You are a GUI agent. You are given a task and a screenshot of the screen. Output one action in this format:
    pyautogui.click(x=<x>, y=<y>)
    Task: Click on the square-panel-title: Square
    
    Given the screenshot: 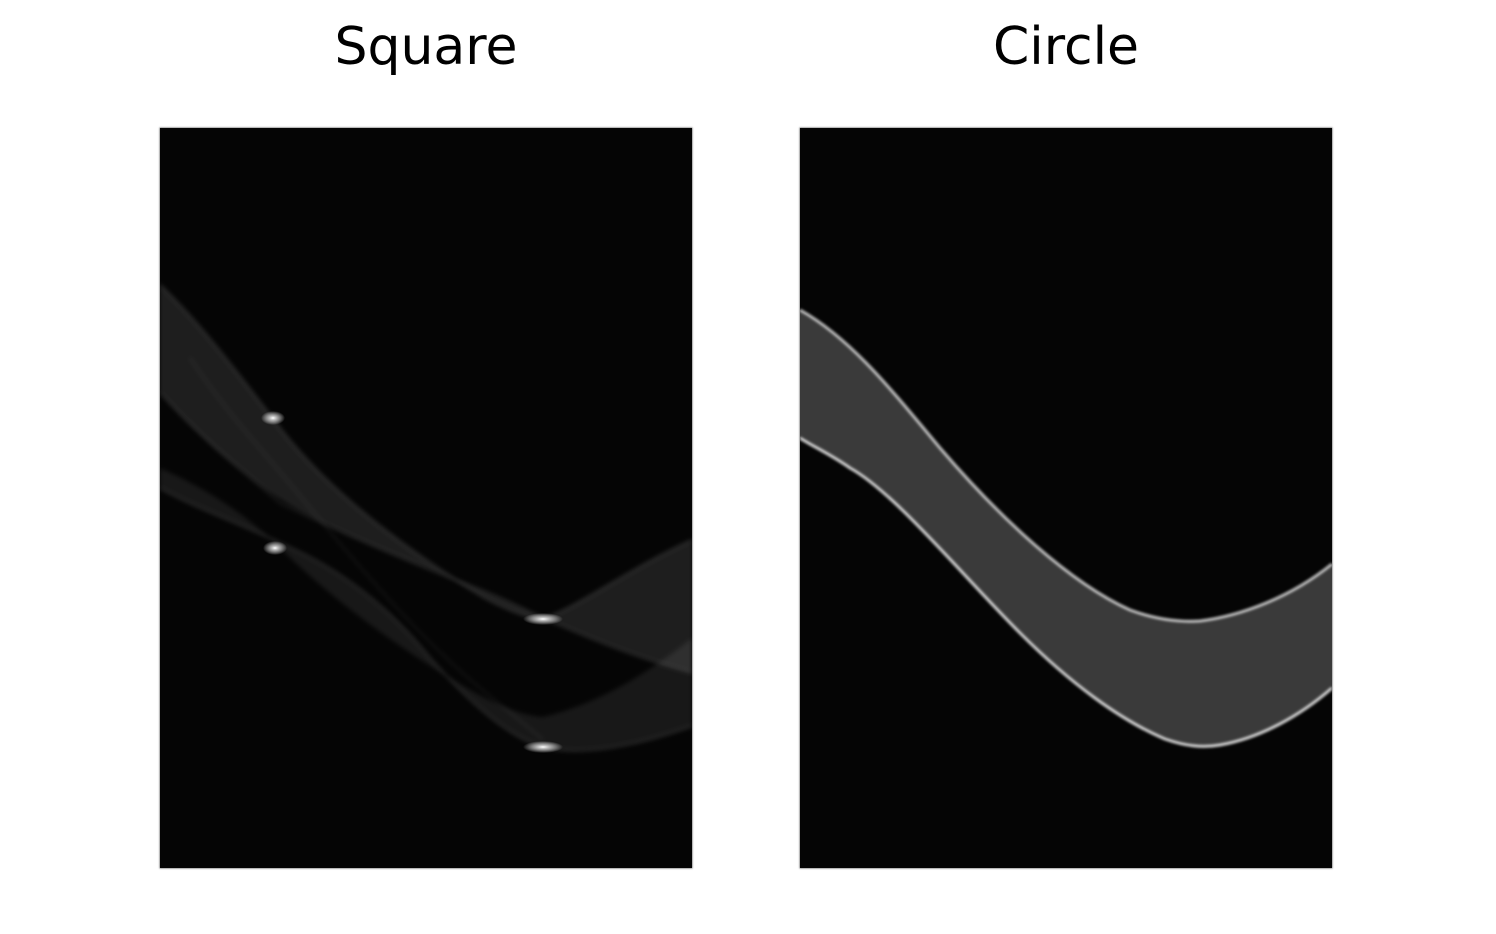 What is the action you would take?
    pyautogui.click(x=426, y=47)
    